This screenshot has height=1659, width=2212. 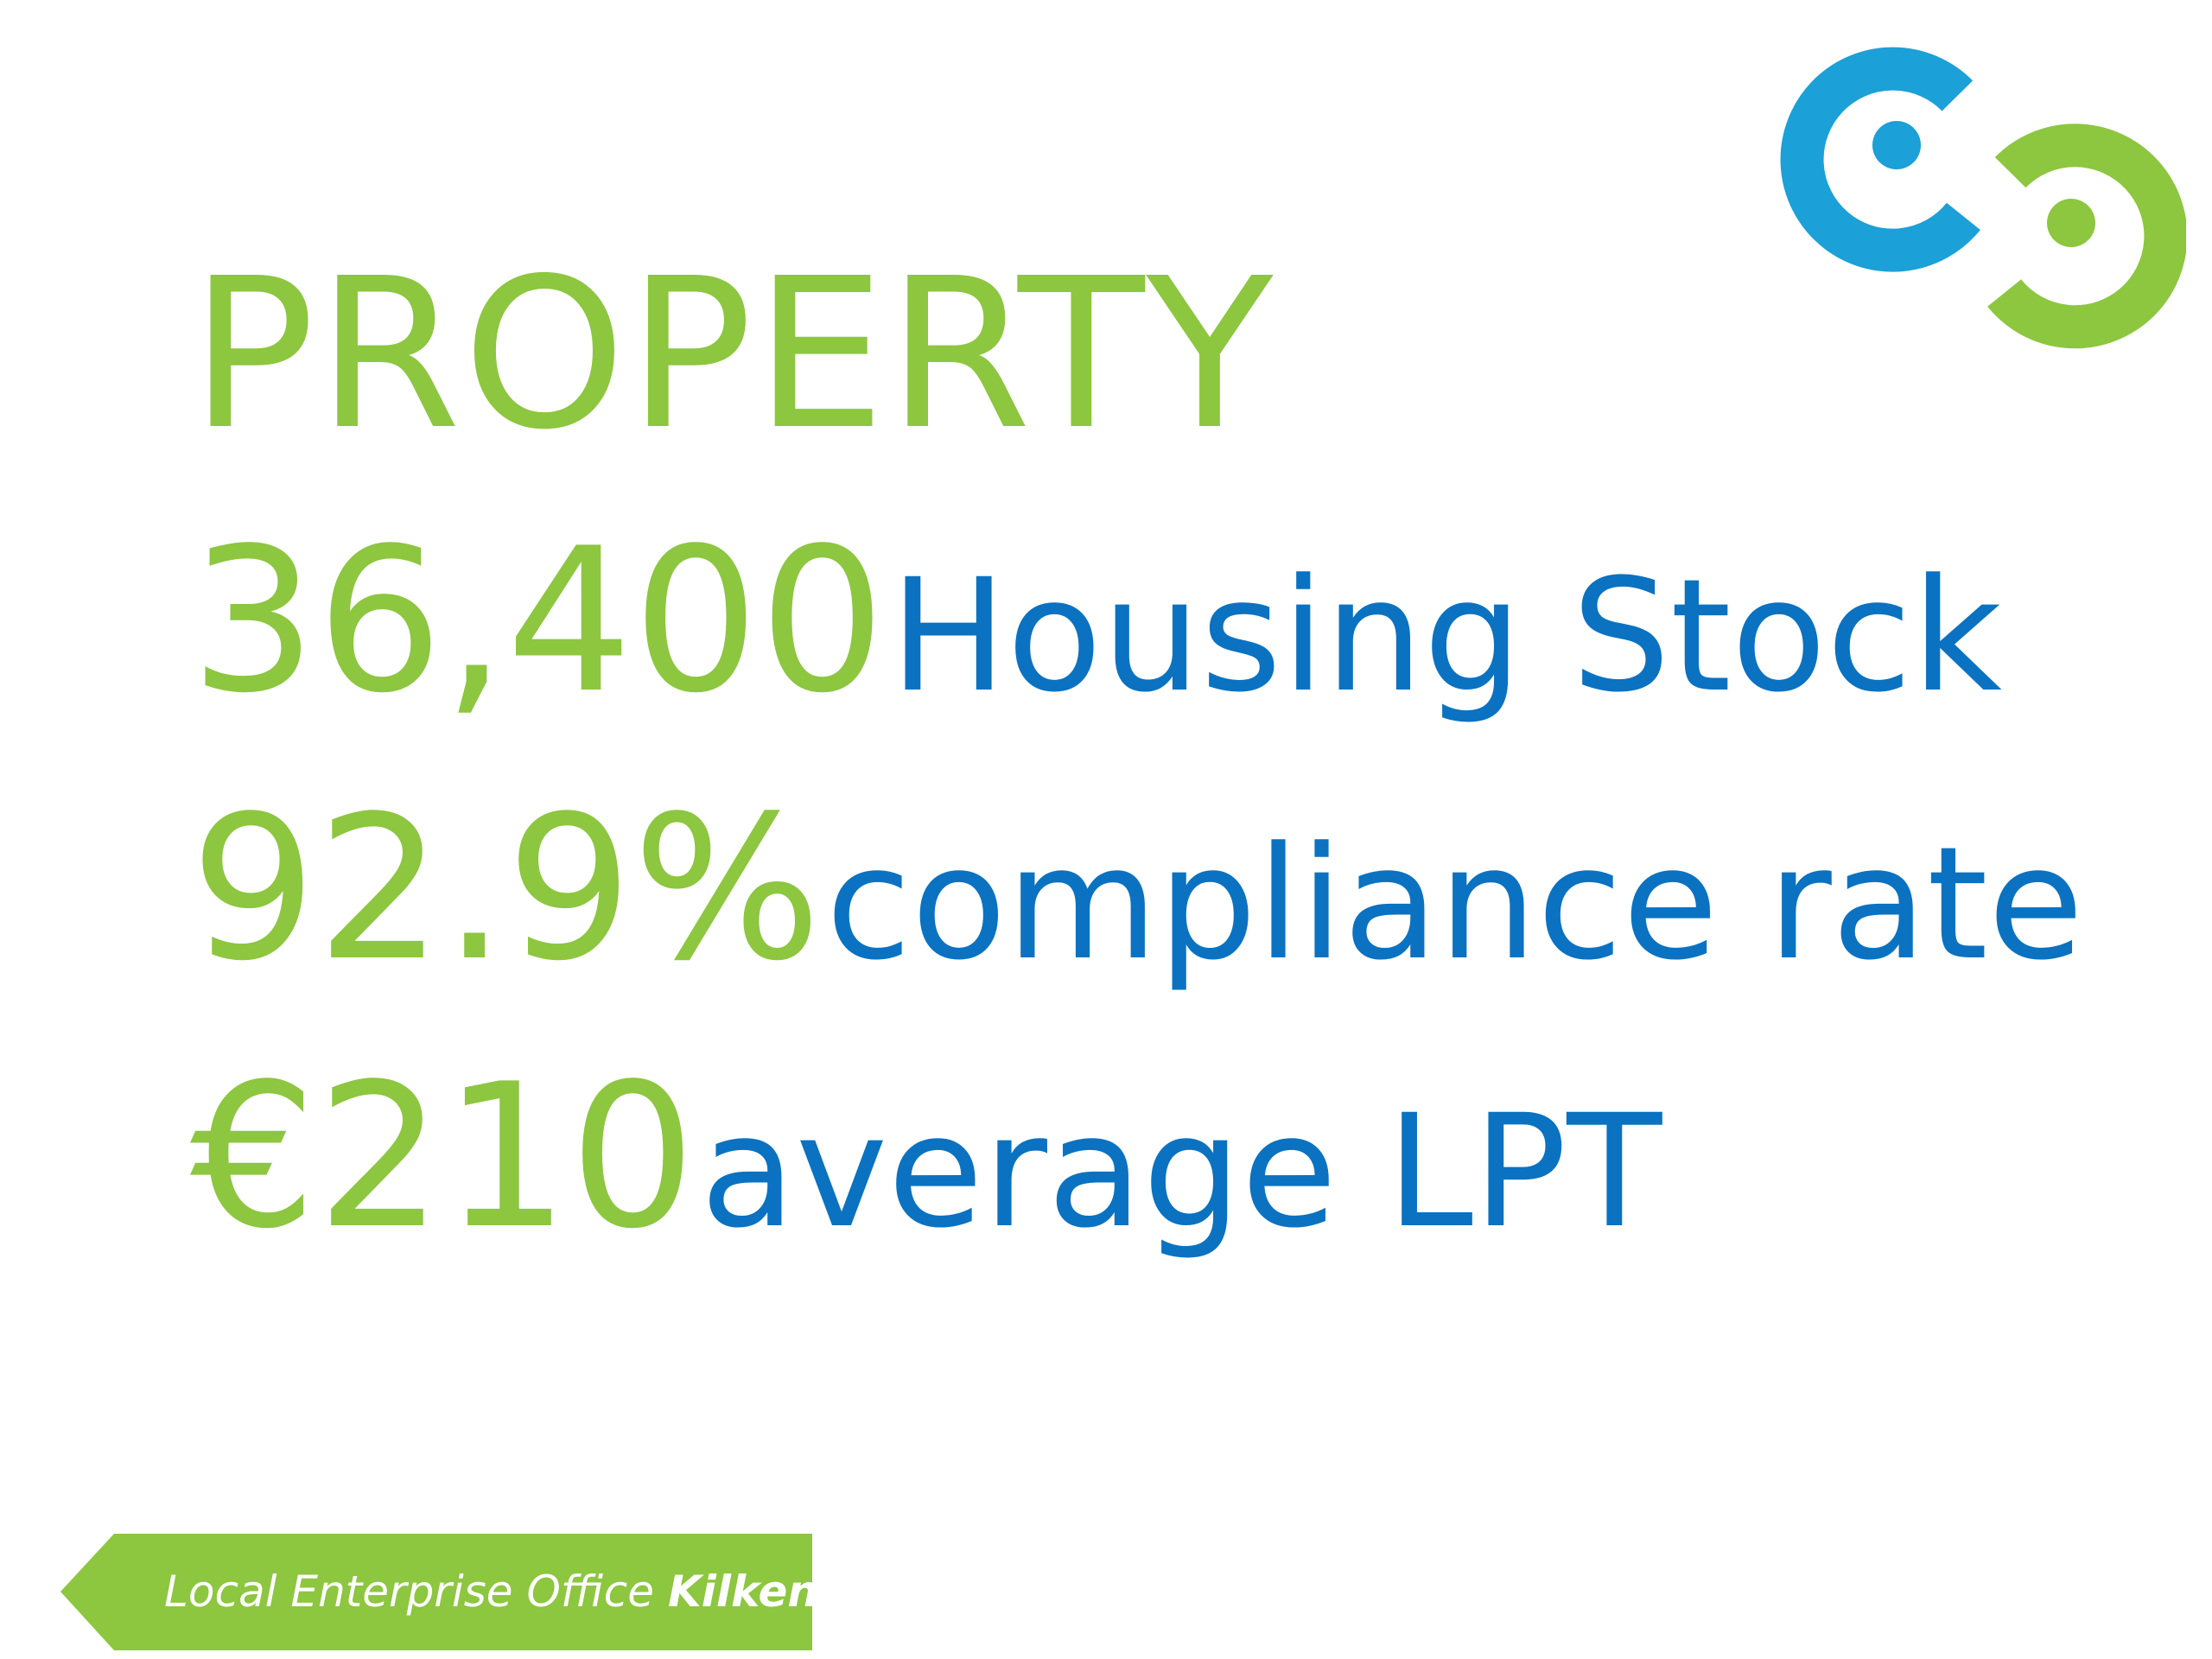 What do you see at coordinates (443, 1157) in the screenshot?
I see `stat-value: €210` at bounding box center [443, 1157].